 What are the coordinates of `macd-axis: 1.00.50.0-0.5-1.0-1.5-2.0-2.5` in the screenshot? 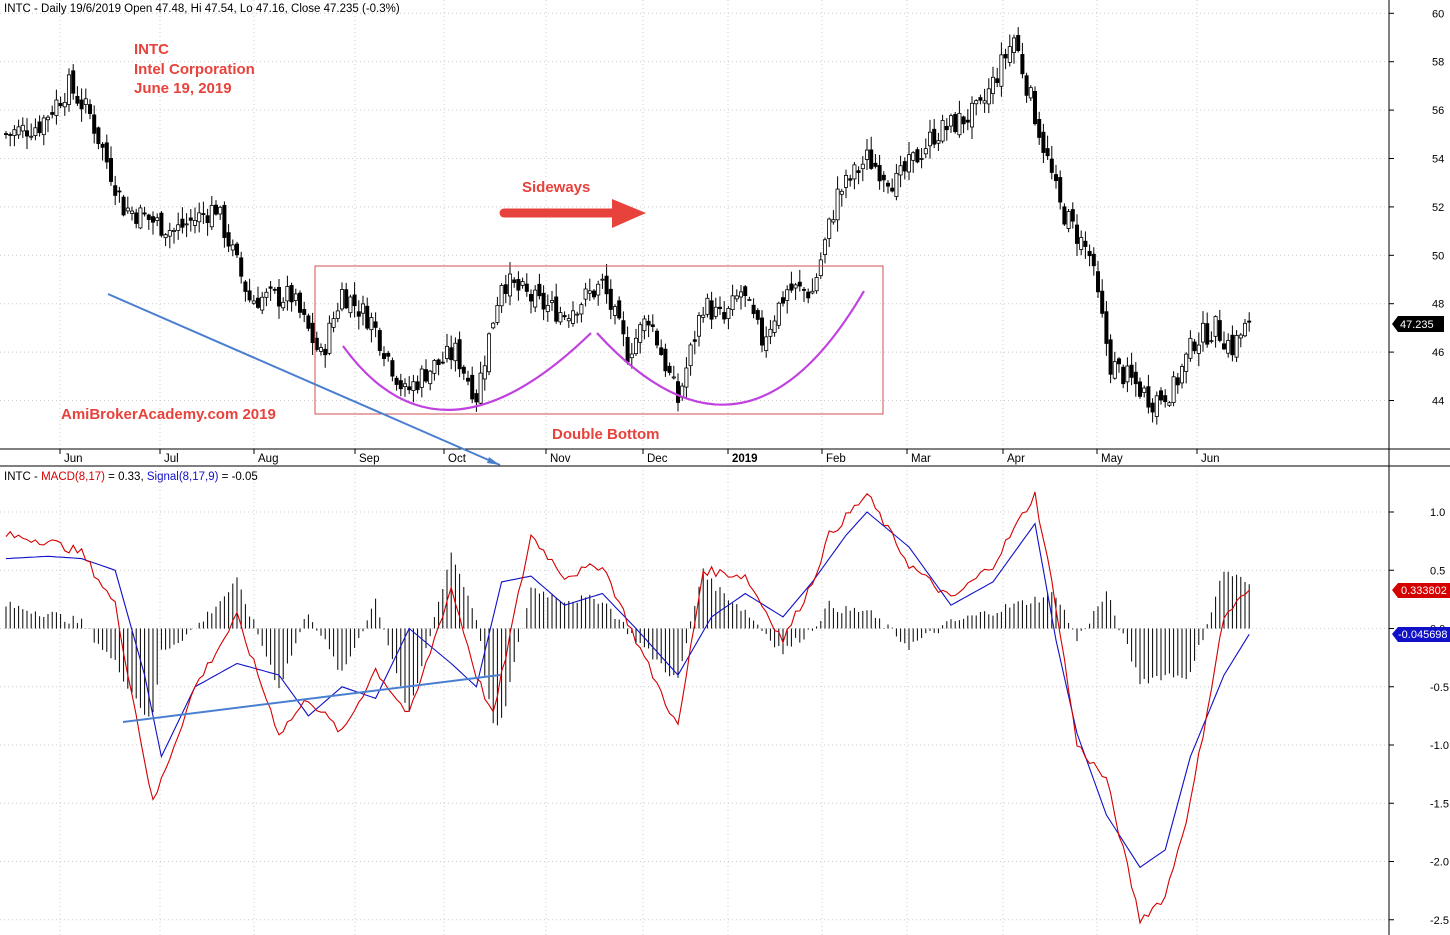 It's located at (1419, 717).